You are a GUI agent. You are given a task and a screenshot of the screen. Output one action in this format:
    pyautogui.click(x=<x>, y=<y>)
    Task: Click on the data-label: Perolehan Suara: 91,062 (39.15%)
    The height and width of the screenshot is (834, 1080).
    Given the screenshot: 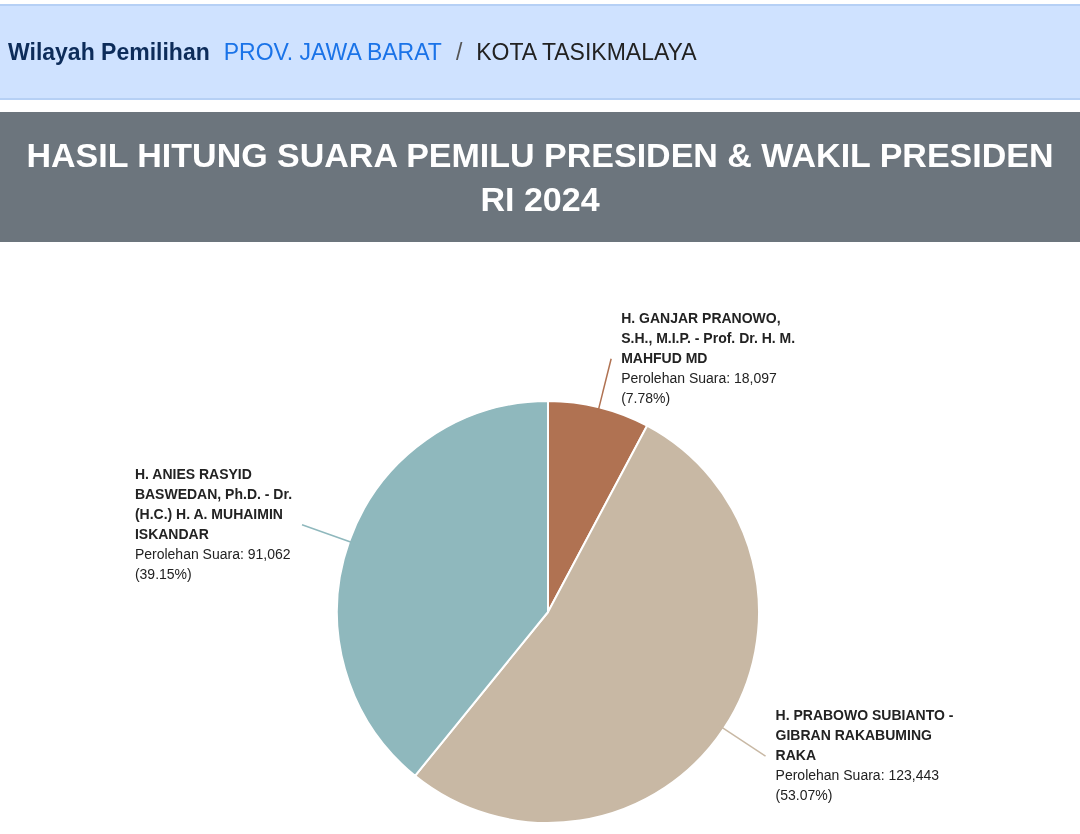 What is the action you would take?
    pyautogui.click(x=212, y=563)
    